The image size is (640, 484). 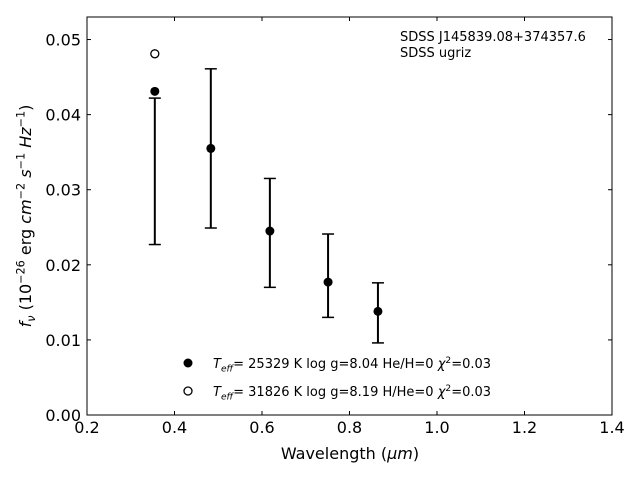 What do you see at coordinates (174, 427) in the screenshot?
I see `x-tick-label: 0.4` at bounding box center [174, 427].